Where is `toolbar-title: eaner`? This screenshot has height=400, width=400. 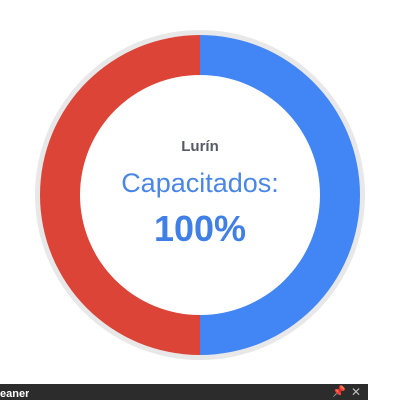
toolbar-title: eaner is located at coordinates (15, 394).